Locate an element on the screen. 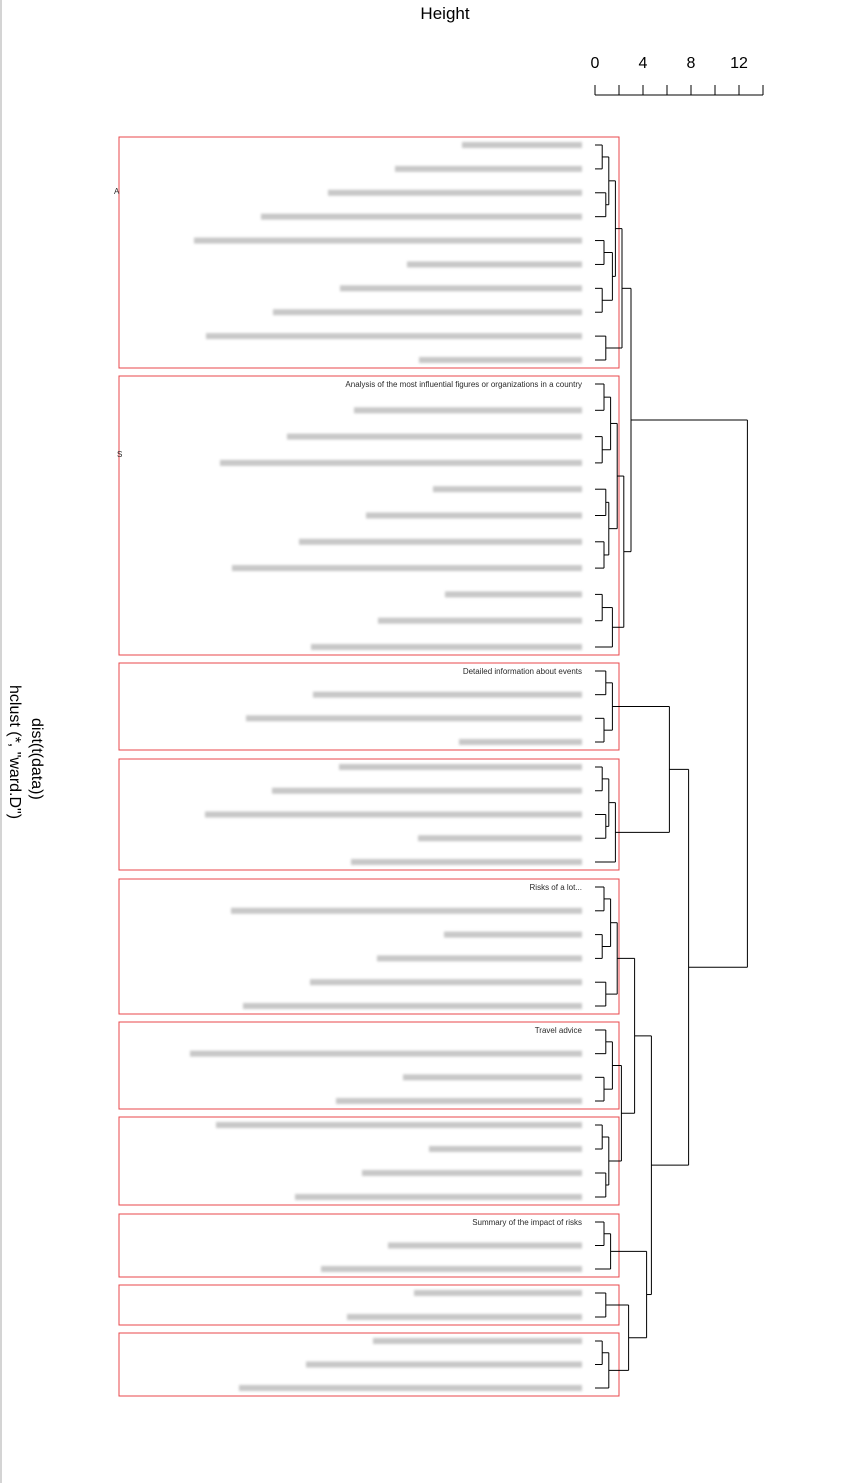  axis-tick-label: 4 is located at coordinates (643, 63).